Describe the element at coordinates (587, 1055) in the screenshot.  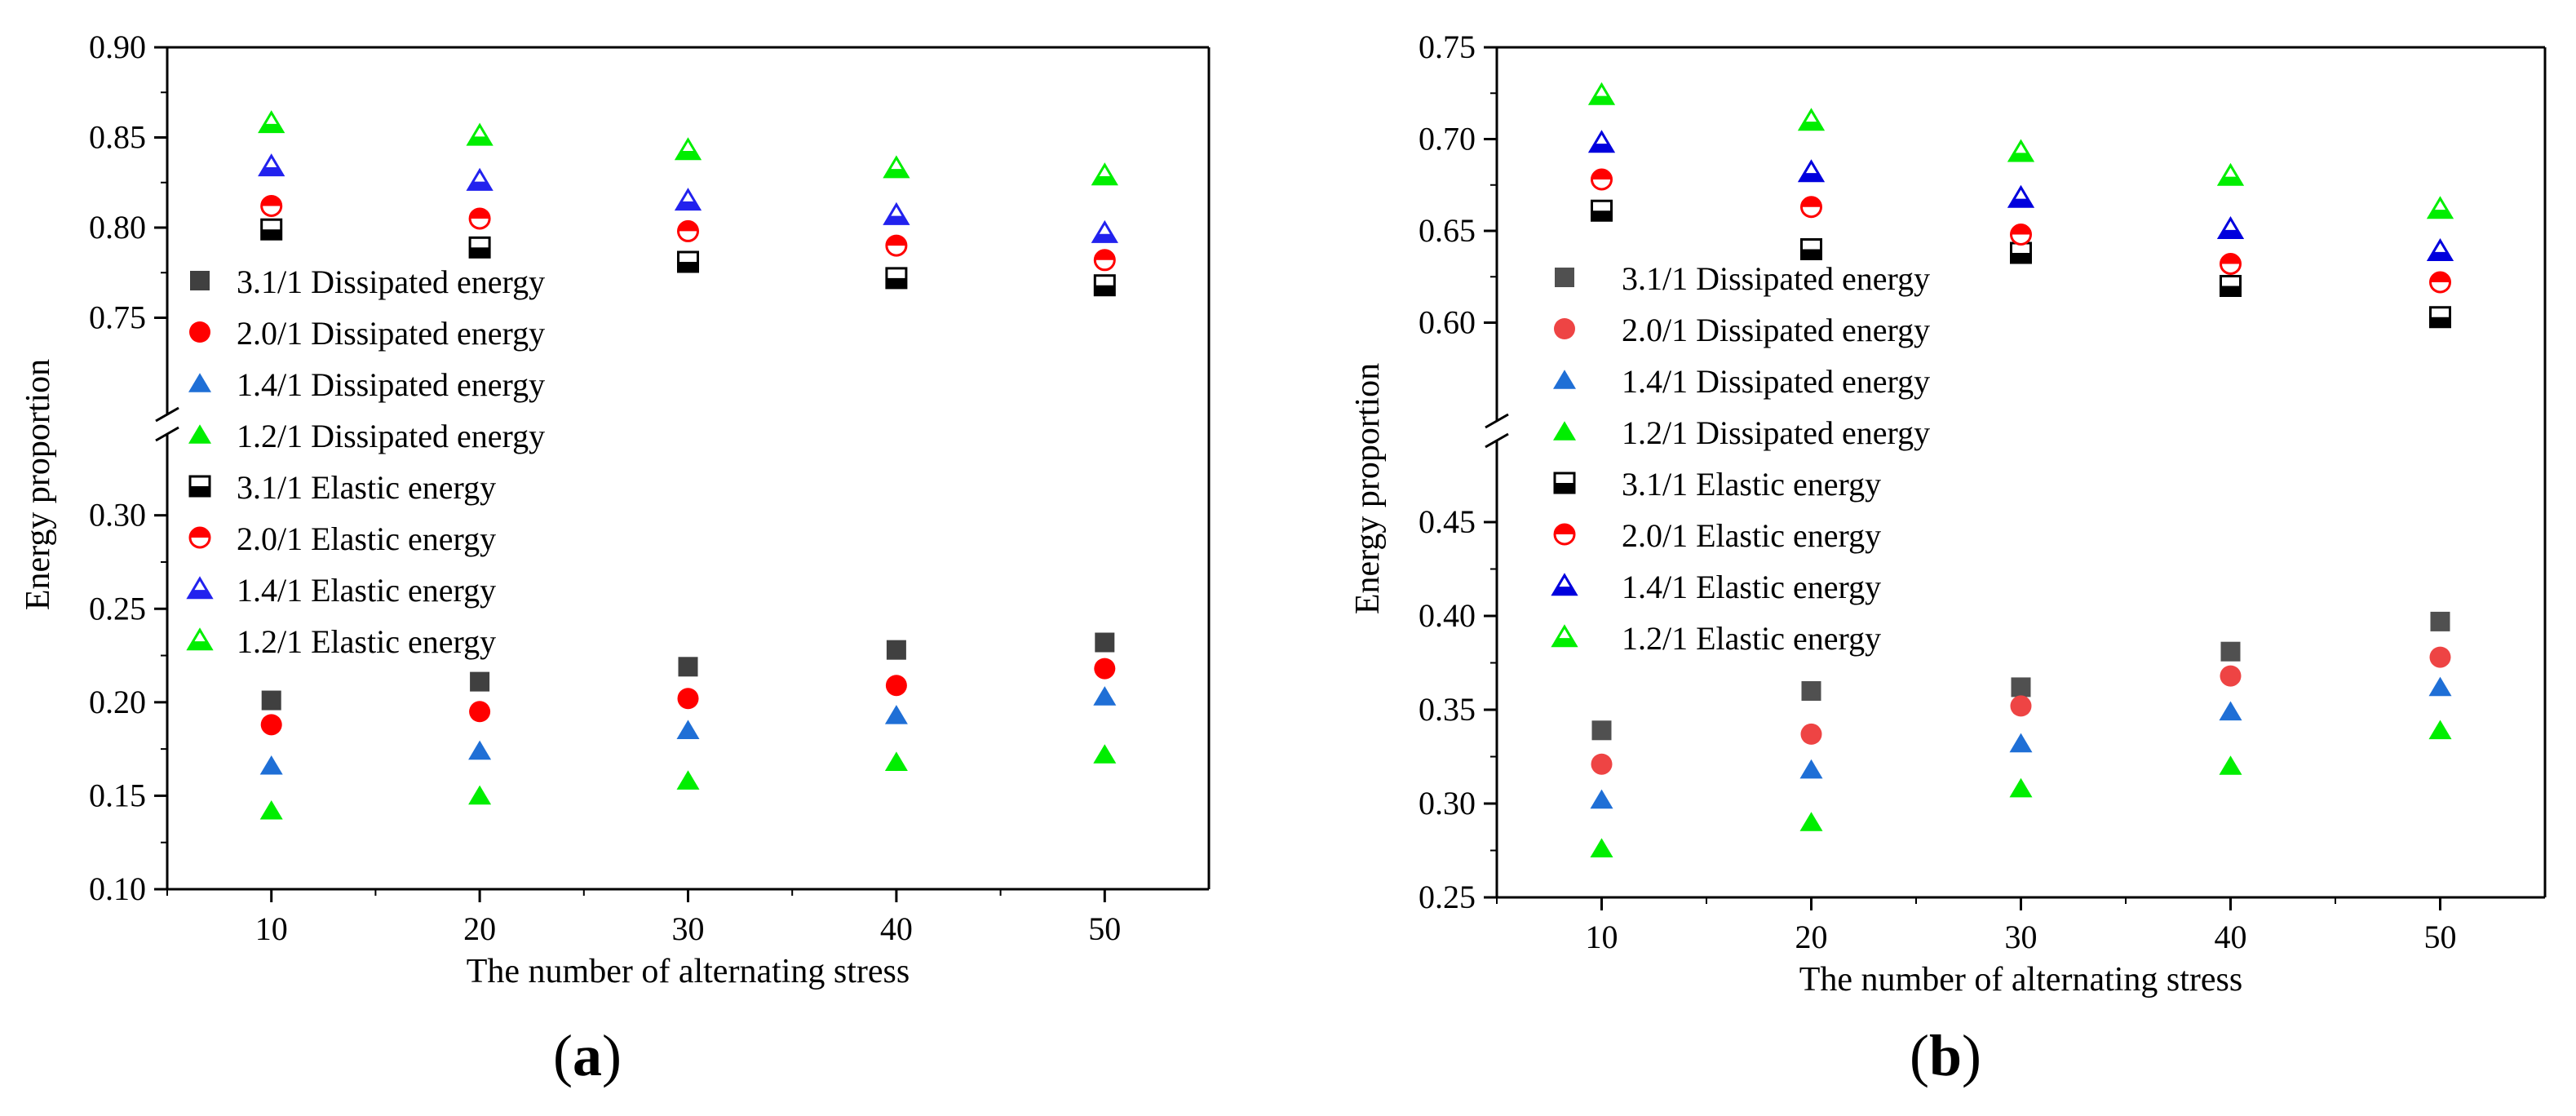
I see `panel-a-label: (a)` at that location.